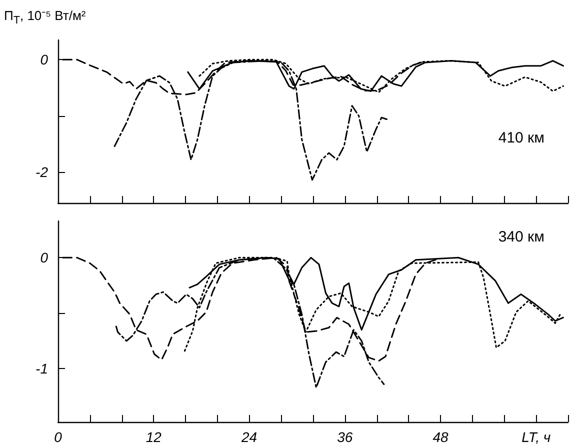 This screenshot has height=448, width=571. What do you see at coordinates (154, 437) in the screenshot?
I see `x-tick-label: 12` at bounding box center [154, 437].